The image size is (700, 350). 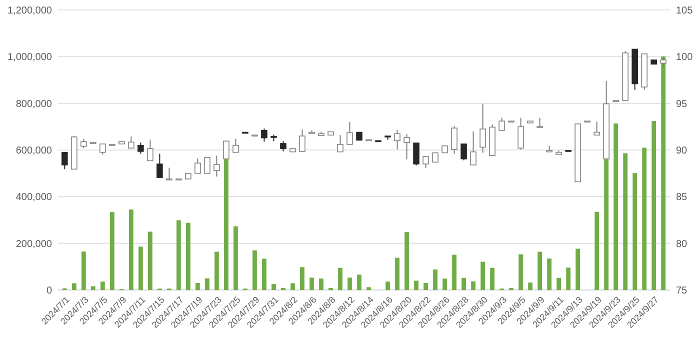 What do you see at coordinates (34, 104) in the screenshot?
I see `y-tick-label: 800,000` at bounding box center [34, 104].